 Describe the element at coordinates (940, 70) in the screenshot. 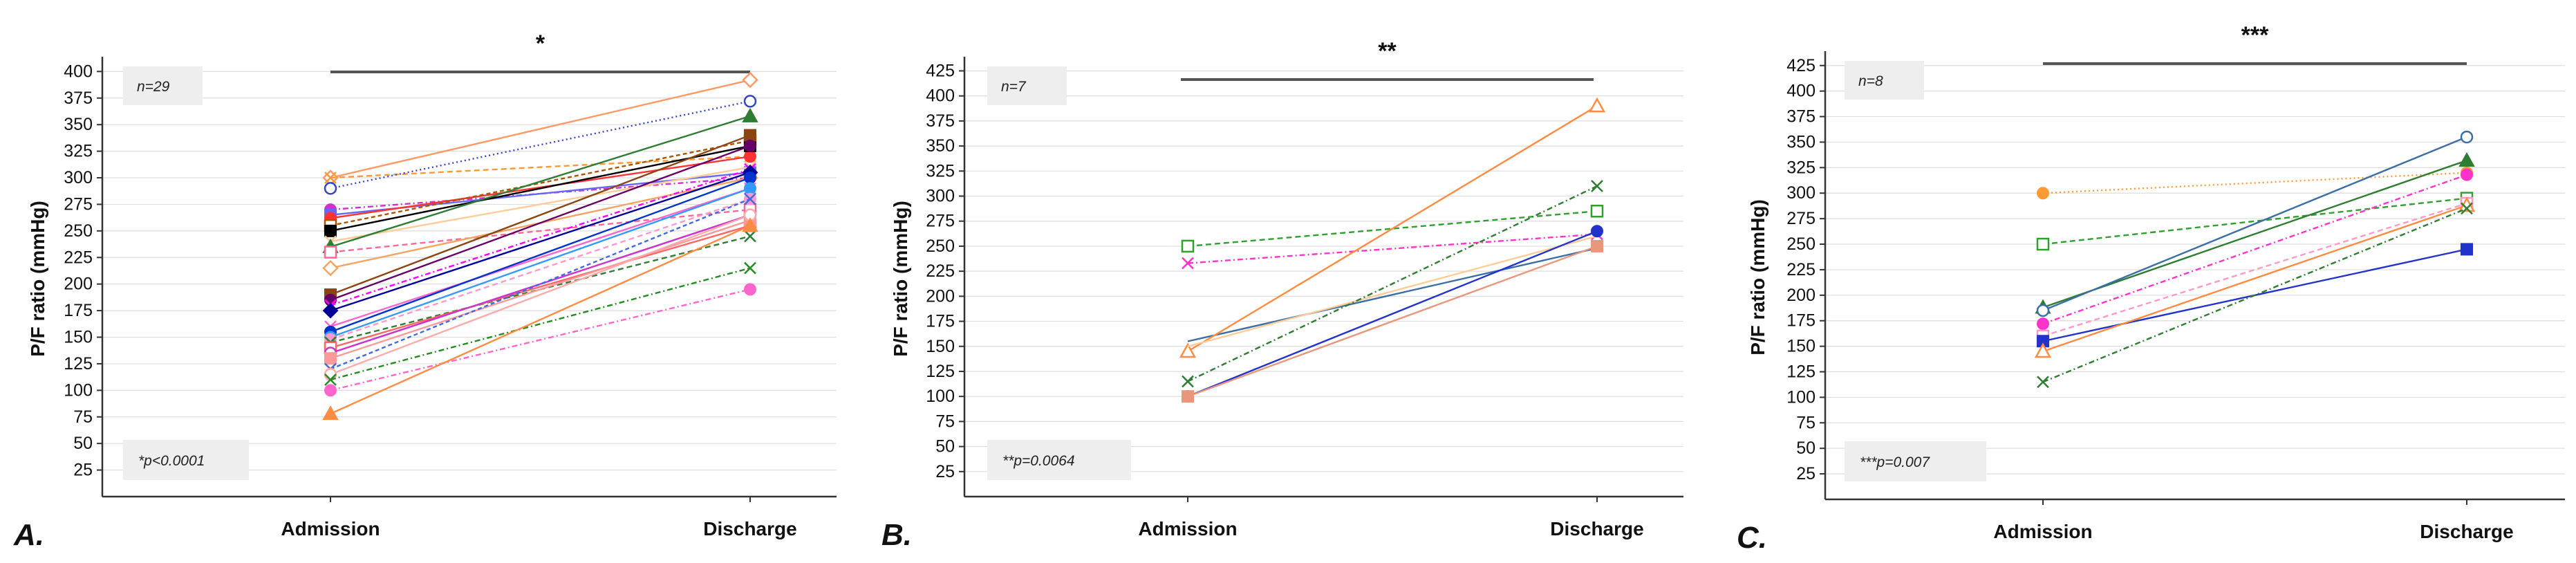

I see `y-tick-label: 425` at that location.